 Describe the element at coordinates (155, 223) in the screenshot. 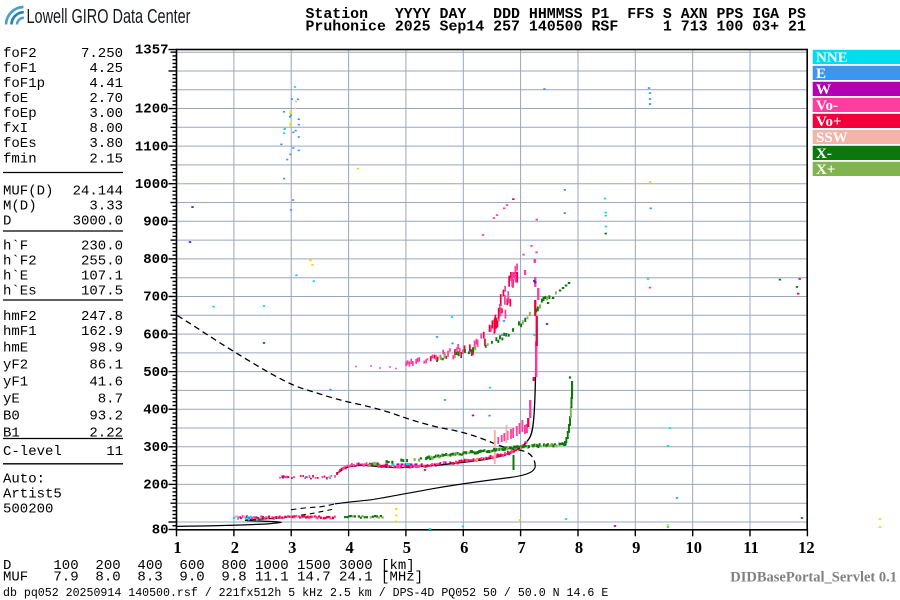

I see `svg-text: 900` at that location.